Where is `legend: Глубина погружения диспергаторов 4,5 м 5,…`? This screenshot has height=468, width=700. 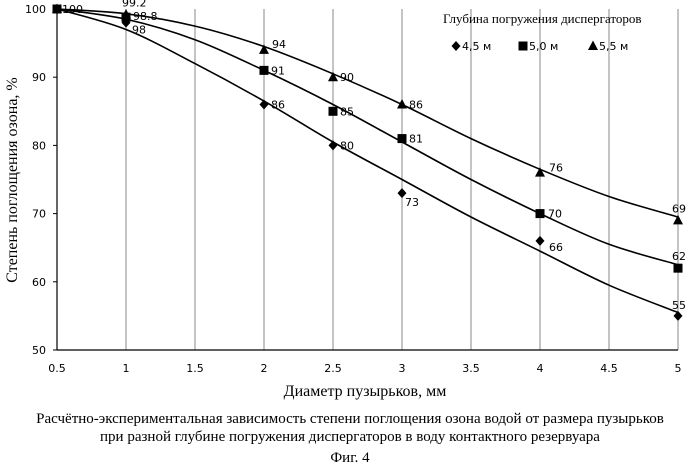 legend: Глубина погружения диспергаторов 4,5 м 5,… is located at coordinates (542, 32).